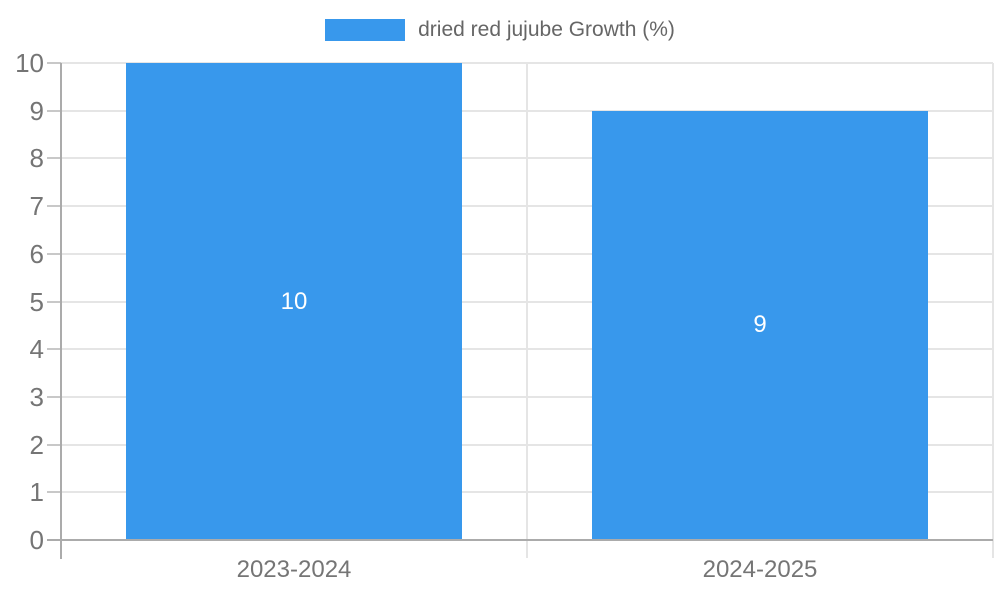 The width and height of the screenshot is (1000, 600). Describe the element at coordinates (36, 206) in the screenshot. I see `y-tick-label-7: 7` at that location.